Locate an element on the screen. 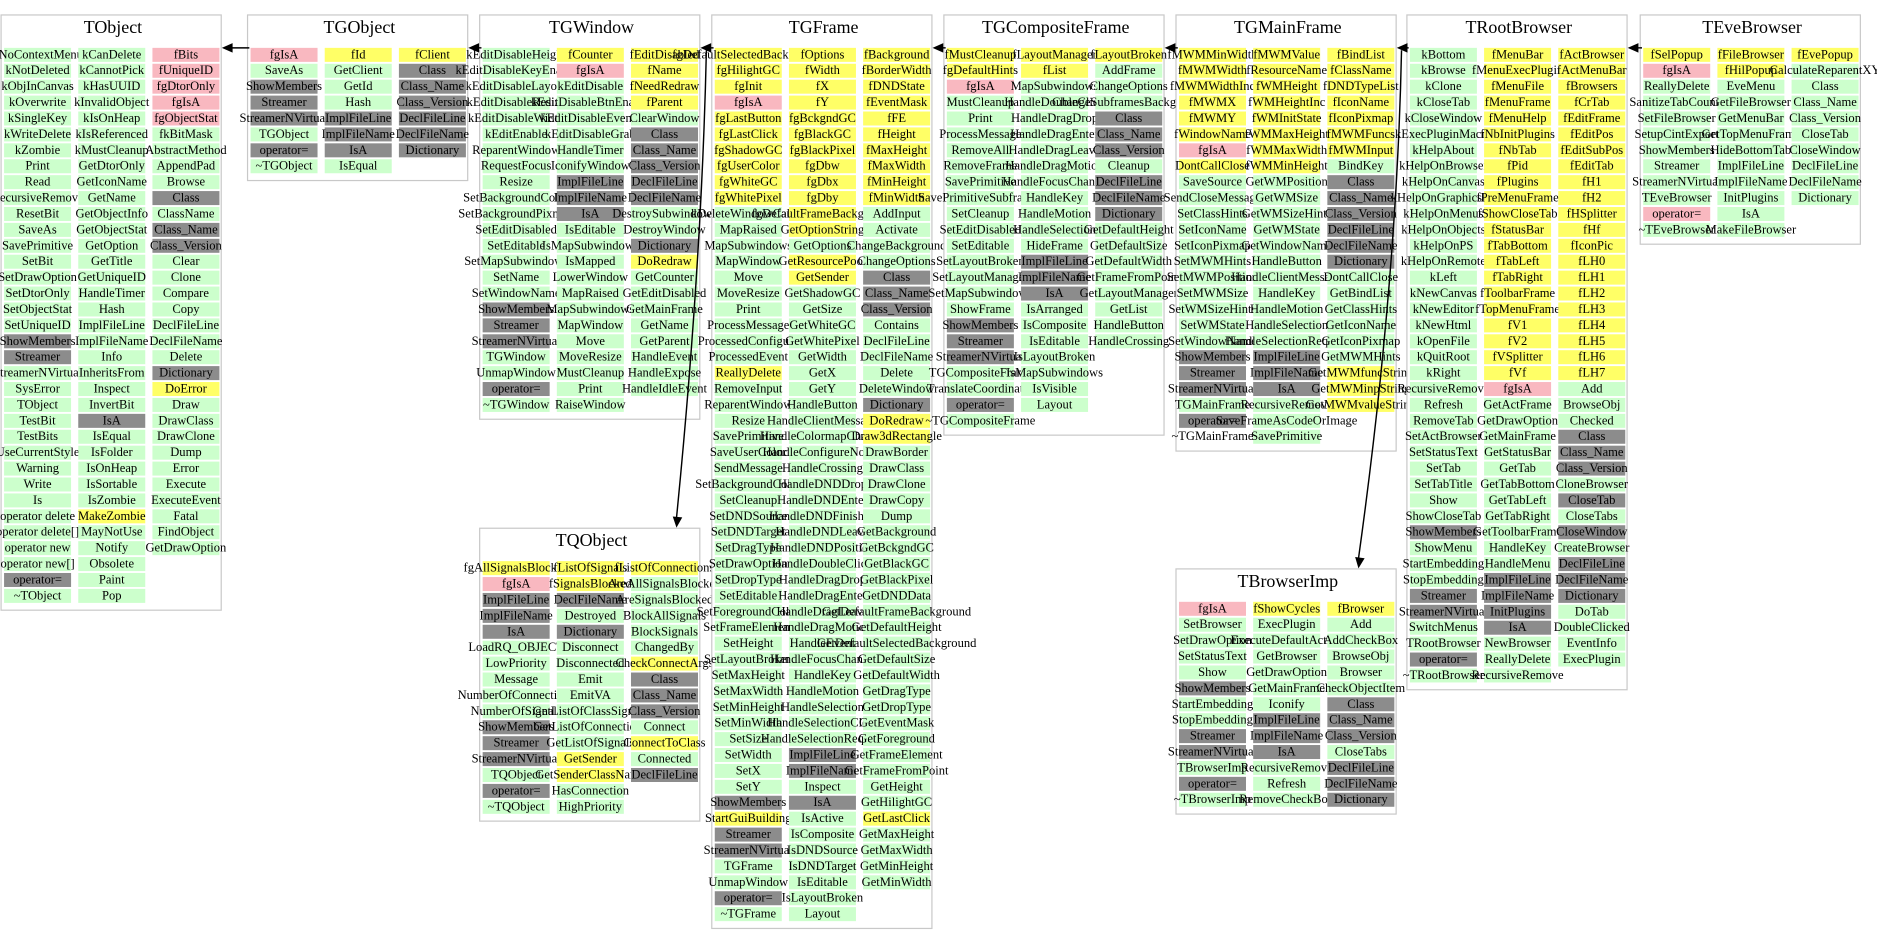  member-name: operator= is located at coordinates (1212, 783).